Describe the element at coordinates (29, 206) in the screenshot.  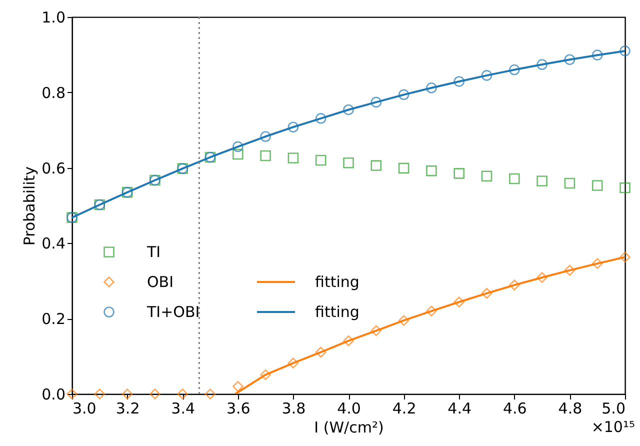
I see `y-axis-title: Probability` at that location.